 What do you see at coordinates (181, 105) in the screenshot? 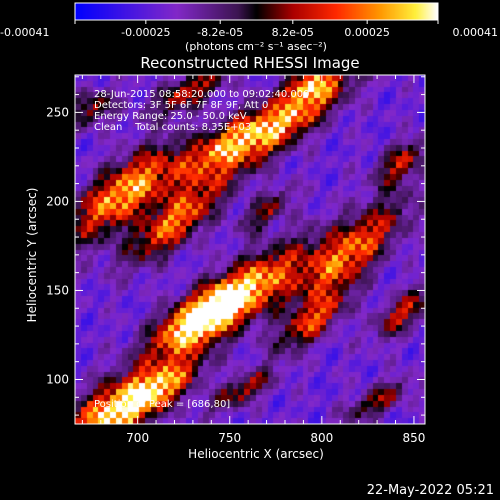
I see `annotation-detectors: Detectors: 3F 5F 6F 7F 8F 9F, Att 0` at bounding box center [181, 105].